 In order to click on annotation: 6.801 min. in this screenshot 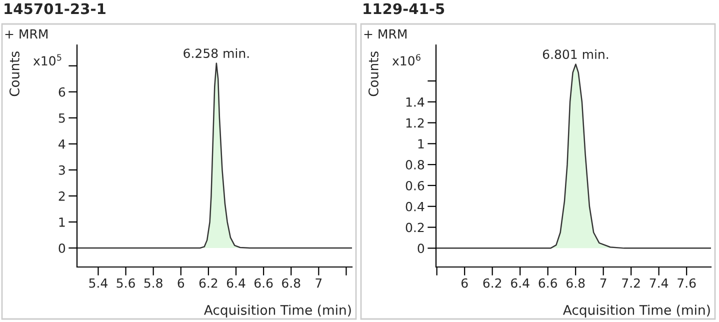, I will do `click(575, 54)`.